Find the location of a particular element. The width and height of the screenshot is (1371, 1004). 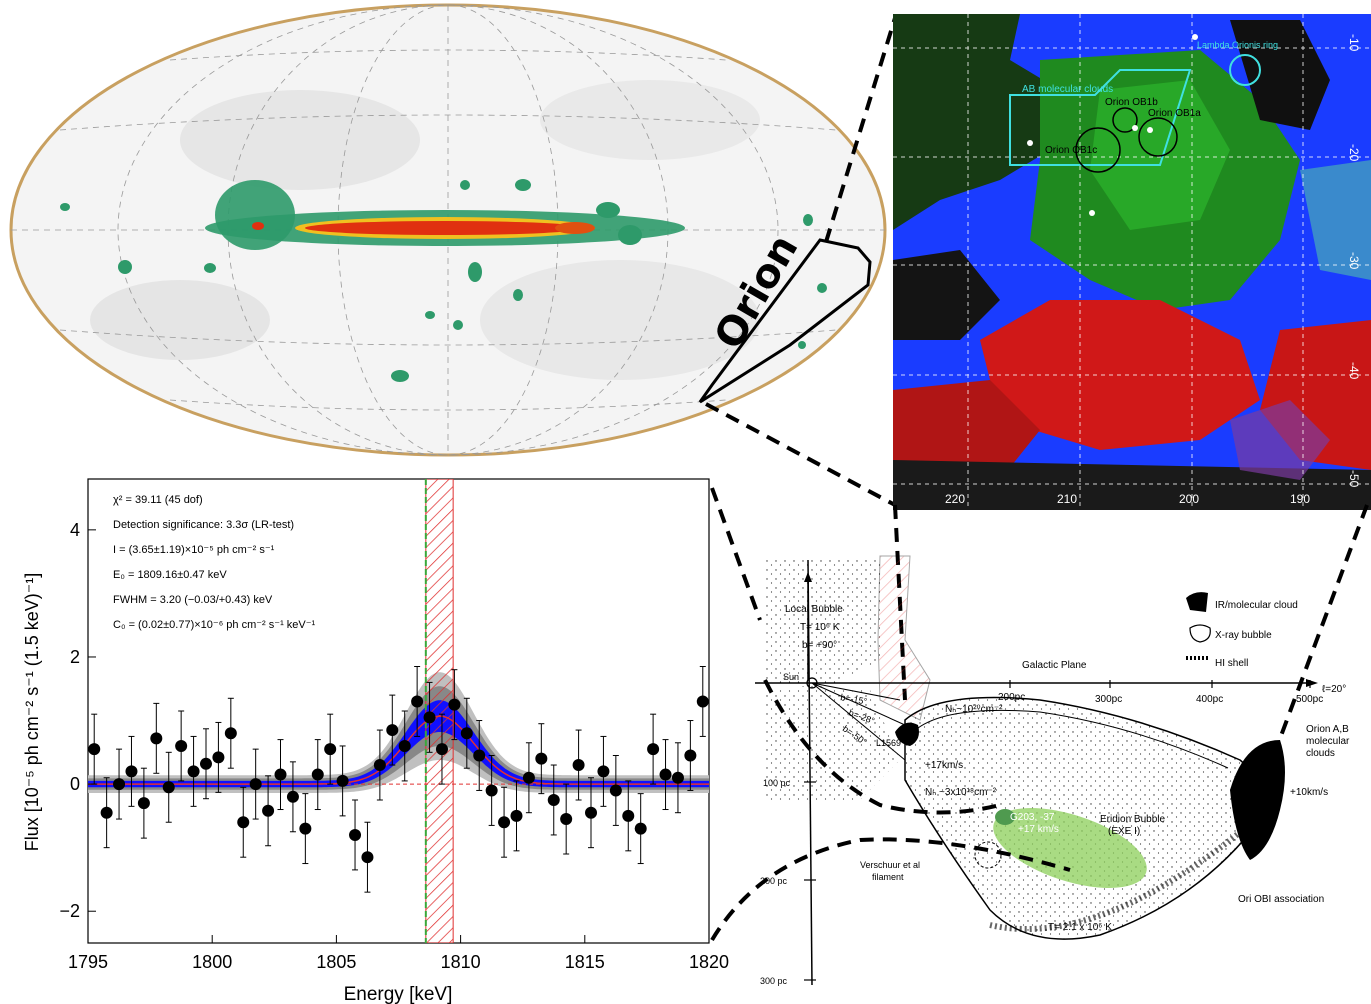

filament-label: filament is located at coordinates (888, 877).